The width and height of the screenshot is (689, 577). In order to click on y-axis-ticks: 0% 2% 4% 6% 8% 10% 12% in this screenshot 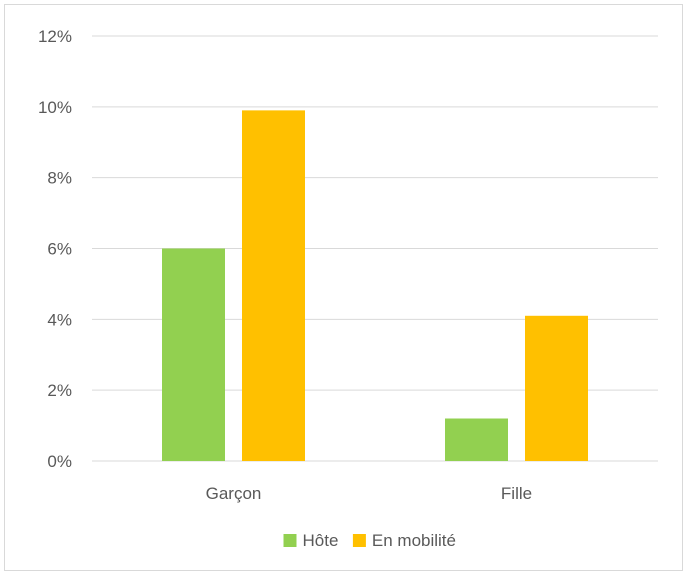, I will do `click(55, 249)`.